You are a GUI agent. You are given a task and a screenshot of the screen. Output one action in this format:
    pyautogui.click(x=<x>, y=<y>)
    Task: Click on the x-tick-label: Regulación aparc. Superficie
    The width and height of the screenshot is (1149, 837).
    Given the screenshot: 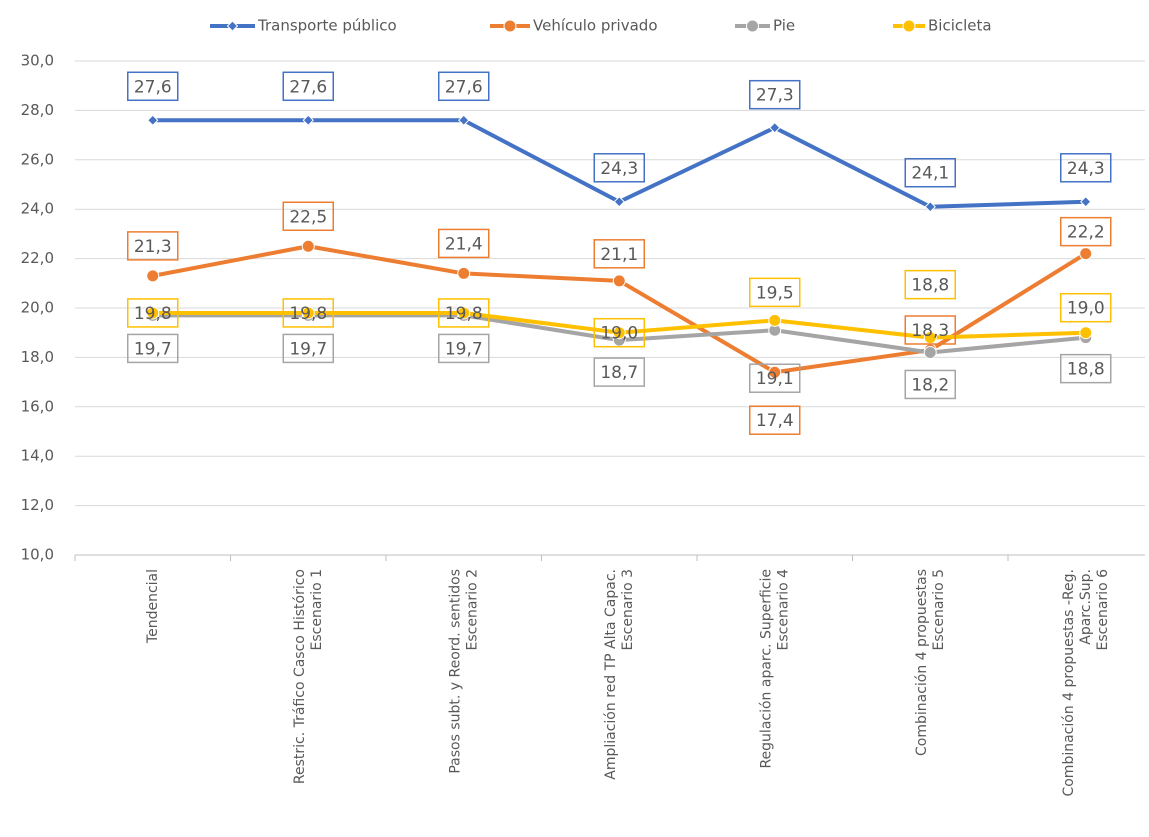 What is the action you would take?
    pyautogui.click(x=766, y=669)
    